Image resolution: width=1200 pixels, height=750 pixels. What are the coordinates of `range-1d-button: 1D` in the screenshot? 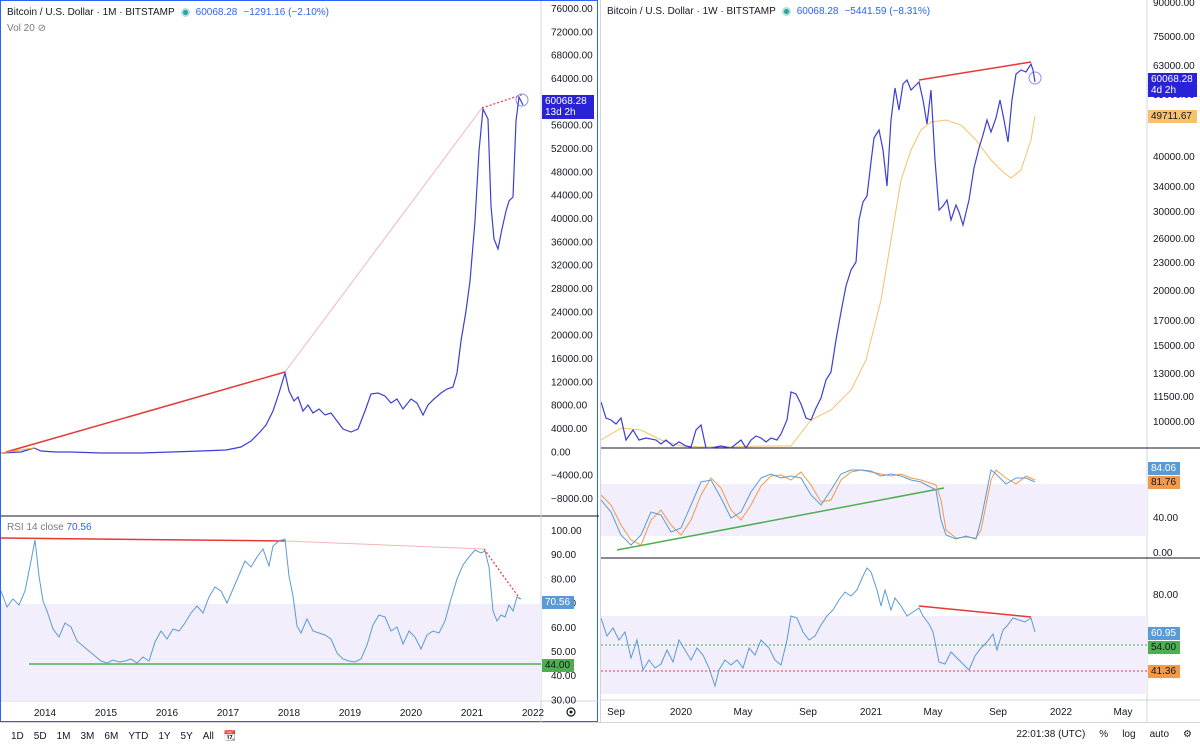 It's located at (17, 736).